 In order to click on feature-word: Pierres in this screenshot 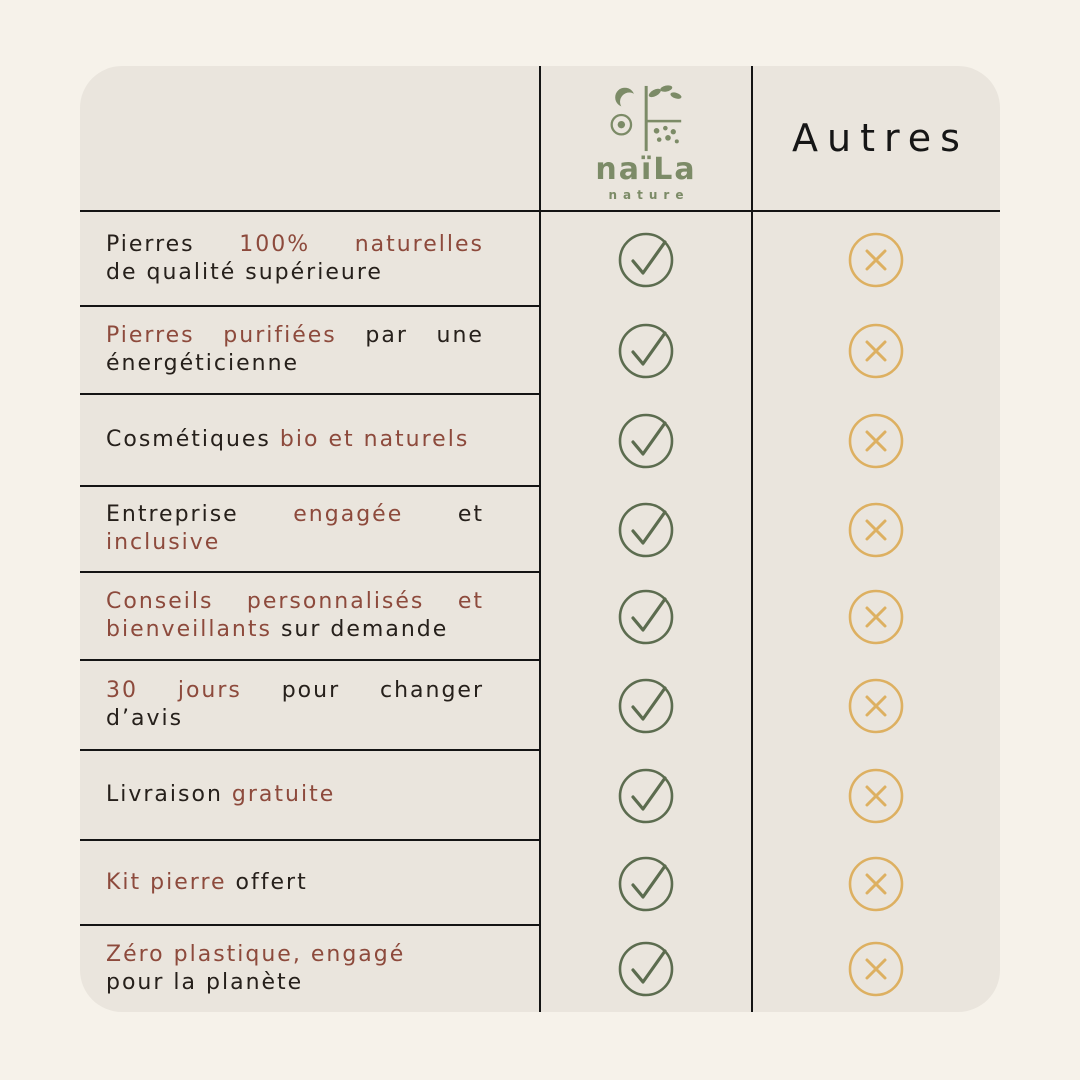, I will do `click(150, 335)`.